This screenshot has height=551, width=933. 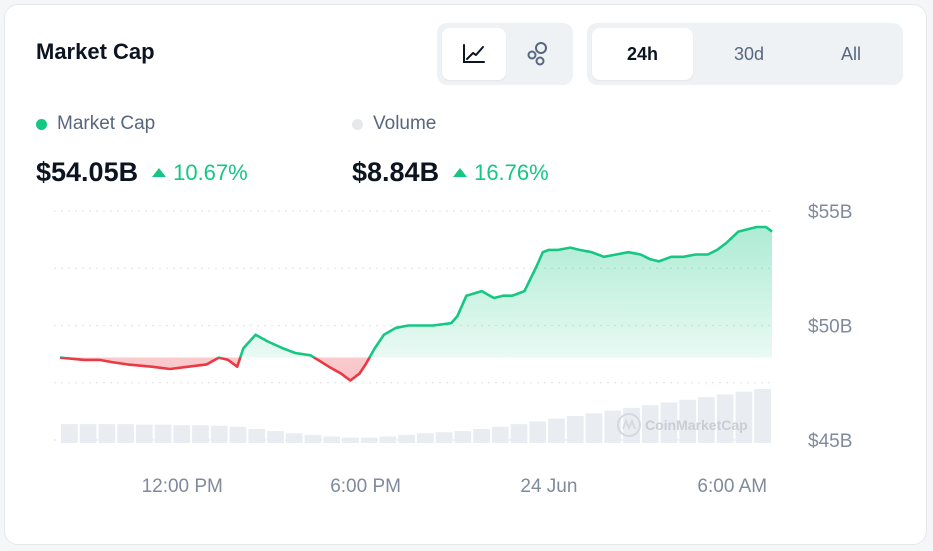 I want to click on x-tick-label: 12:00 PM, so click(x=182, y=486).